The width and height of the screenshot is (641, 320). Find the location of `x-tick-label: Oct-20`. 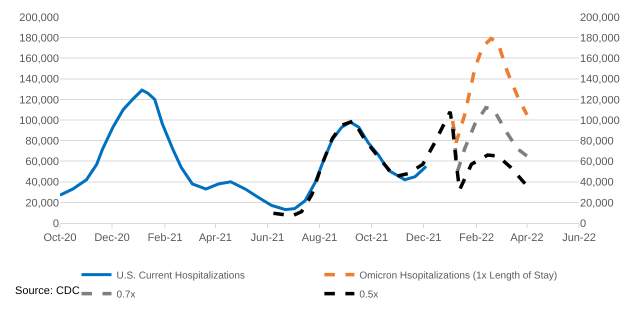

x-tick-label: Oct-20 is located at coordinates (60, 238).